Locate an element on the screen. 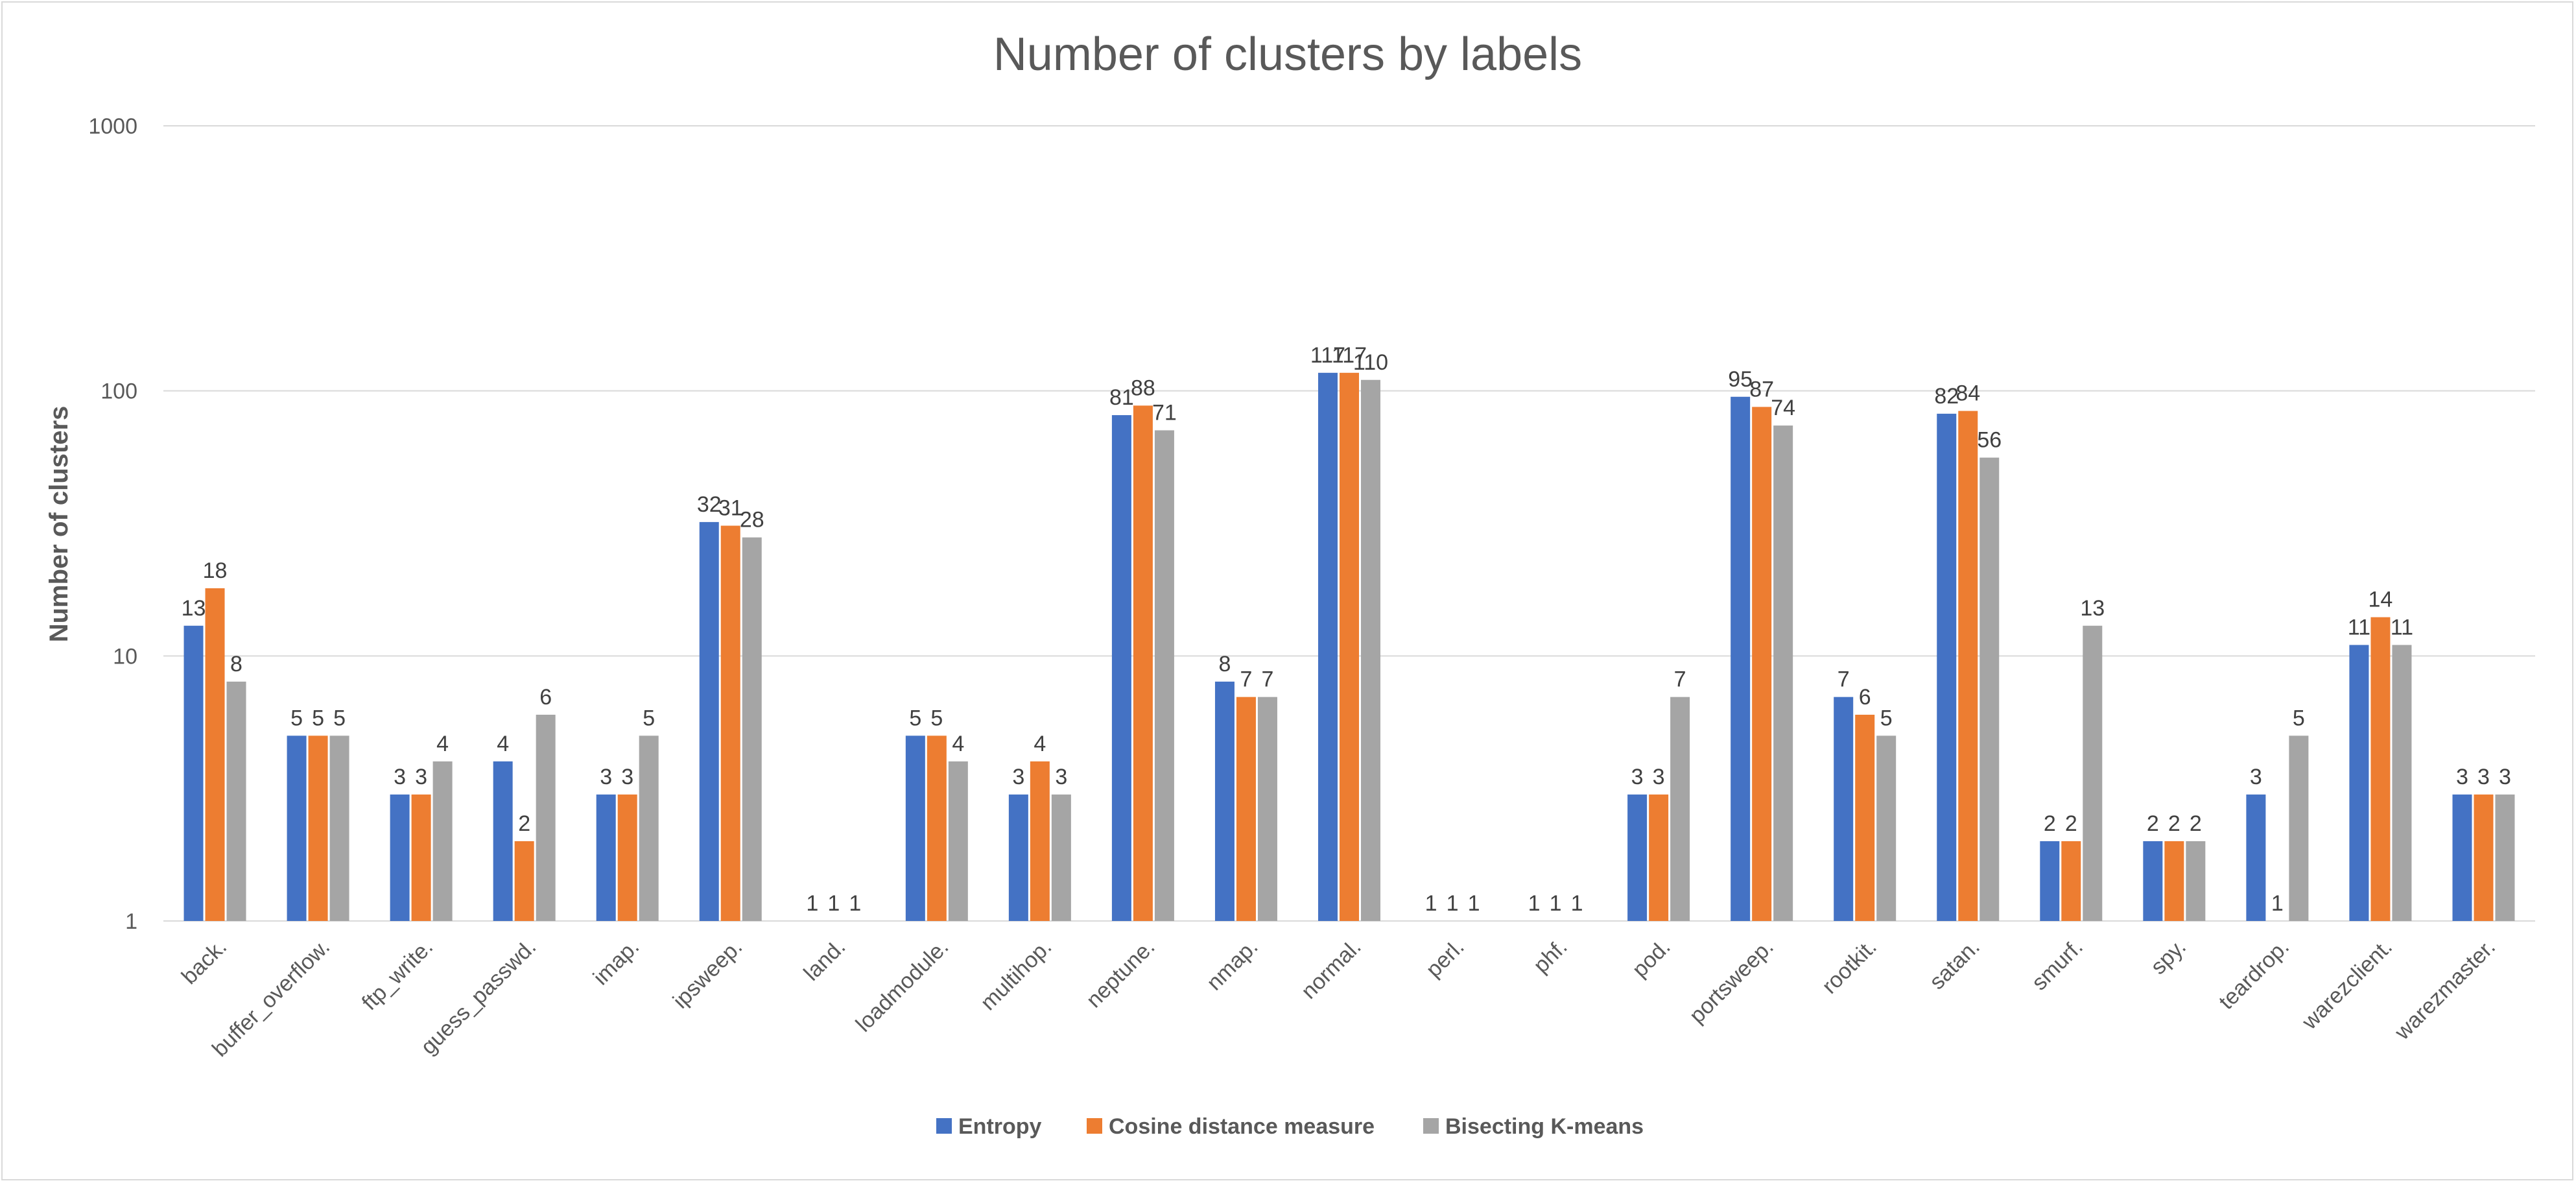  y-tick-labels: 1 10 100 1000 is located at coordinates (113, 524).